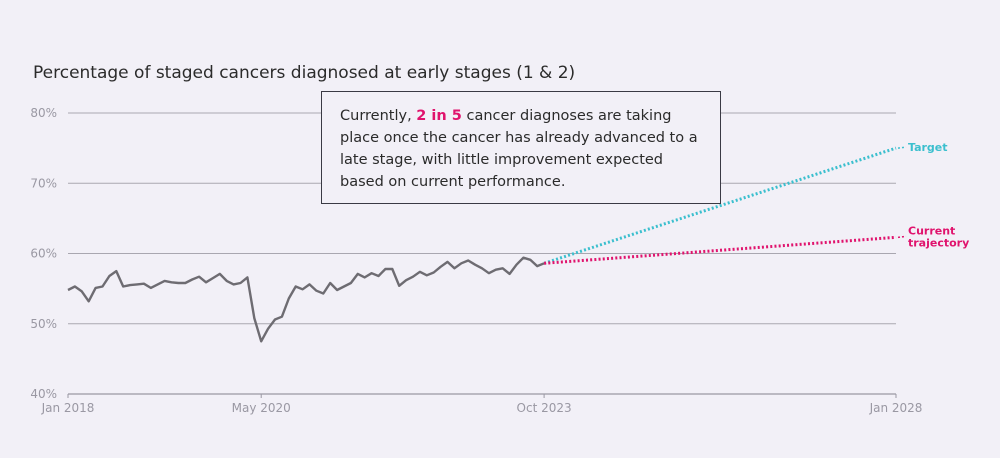 Image resolution: width=1000 pixels, height=458 pixels. Describe the element at coordinates (482, 404) in the screenshot. I see `x-axis-ticks: Jan 2018 May 2020 Oct 2023 Jan 2028` at that location.